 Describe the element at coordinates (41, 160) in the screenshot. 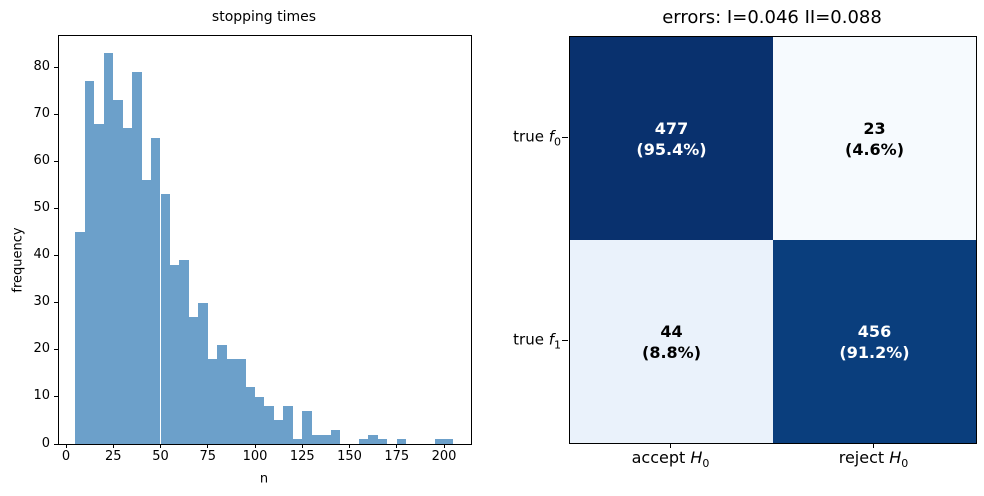

I see `y-tick-label: 60` at that location.